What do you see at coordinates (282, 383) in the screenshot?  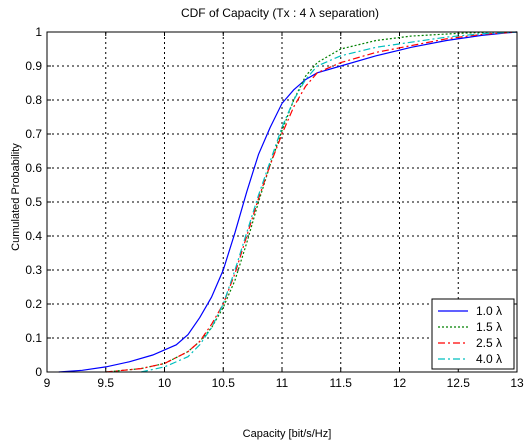 I see `x-tick-label: 11` at bounding box center [282, 383].